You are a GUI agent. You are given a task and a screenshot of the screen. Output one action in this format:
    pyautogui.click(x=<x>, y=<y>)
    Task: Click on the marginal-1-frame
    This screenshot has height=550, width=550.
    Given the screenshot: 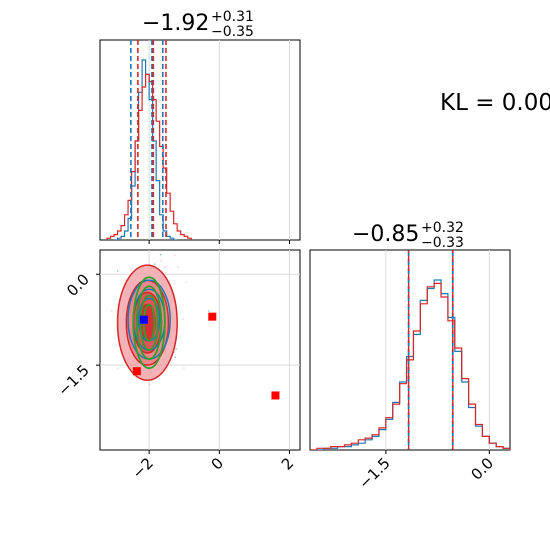 What is the action you would take?
    pyautogui.click(x=200, y=140)
    